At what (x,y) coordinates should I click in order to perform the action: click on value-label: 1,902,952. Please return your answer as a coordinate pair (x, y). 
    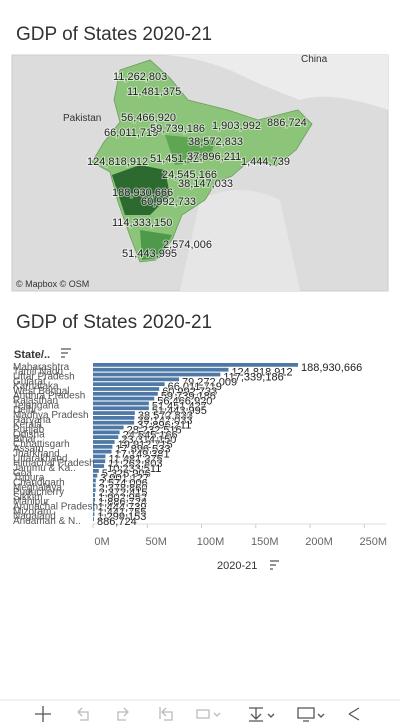
    Looking at the image, I should click on (122, 498).